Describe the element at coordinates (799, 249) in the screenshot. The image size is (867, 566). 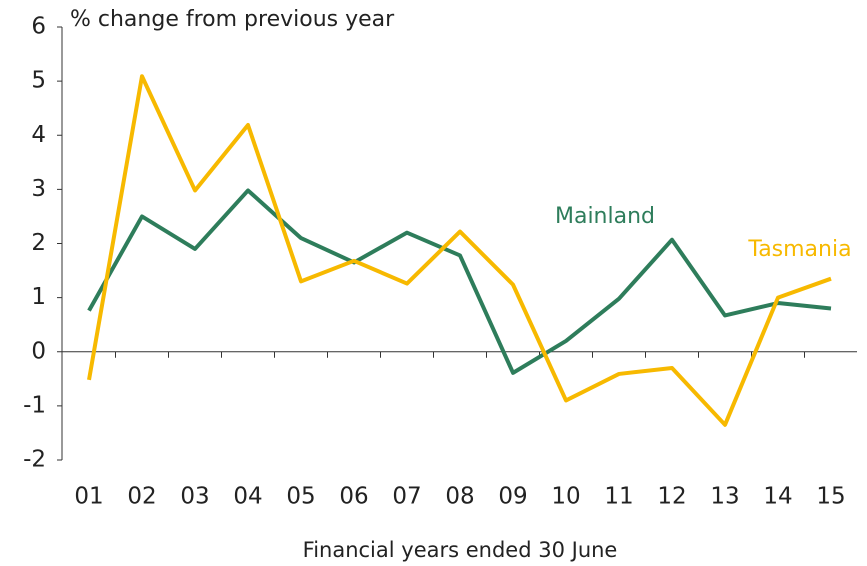
I see `series-label: Tasmania` at that location.